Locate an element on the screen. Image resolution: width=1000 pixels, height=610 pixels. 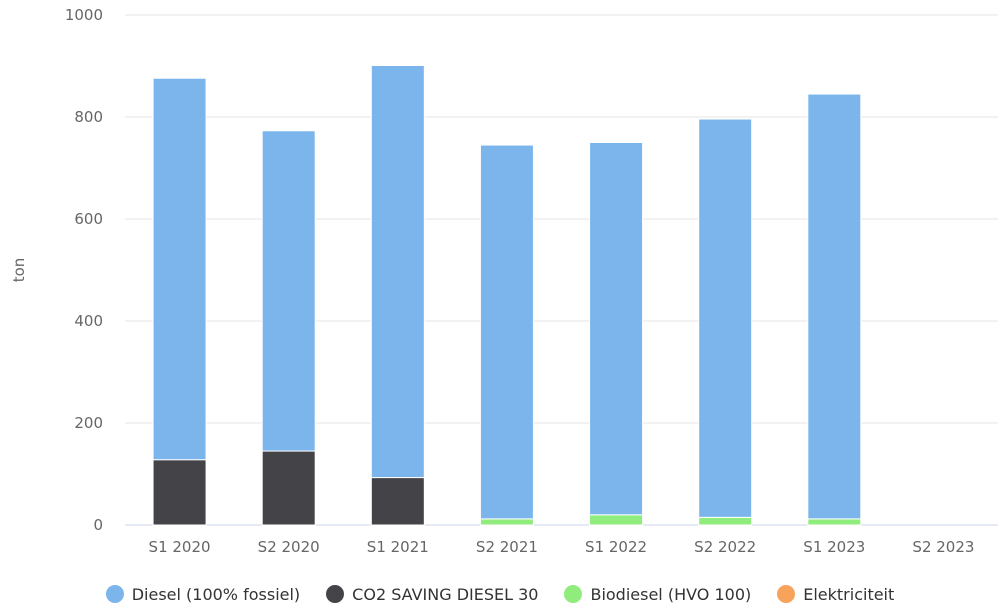
y-tick-label: 400 is located at coordinates (88, 321).